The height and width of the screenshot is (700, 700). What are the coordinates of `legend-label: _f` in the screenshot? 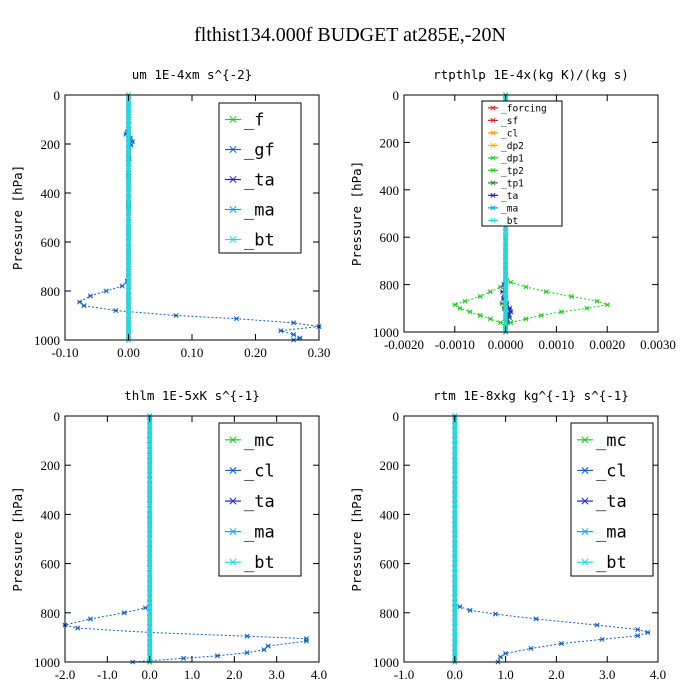 It's located at (254, 121).